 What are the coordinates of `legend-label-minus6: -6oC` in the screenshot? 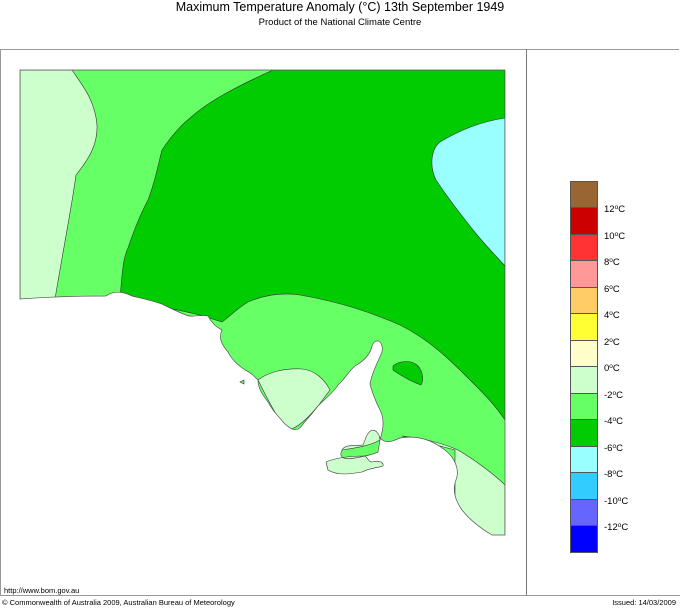 It's located at (613, 448).